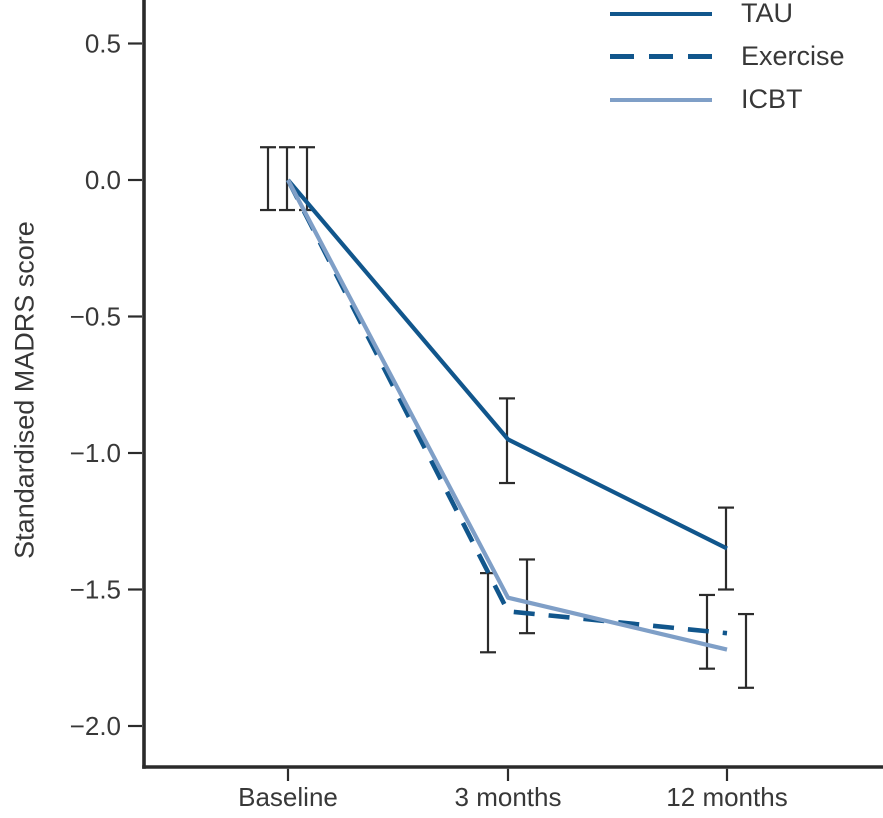  I want to click on tau-line-swatch, so click(661, 13).